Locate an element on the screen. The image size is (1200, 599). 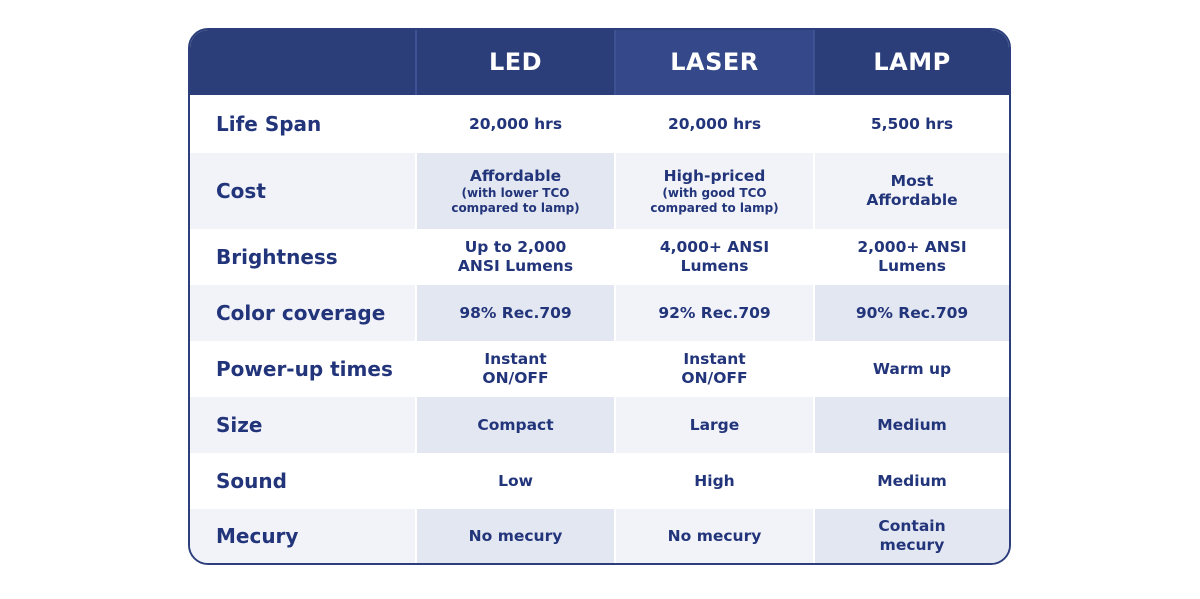
table-cell: Low is located at coordinates (514, 481).